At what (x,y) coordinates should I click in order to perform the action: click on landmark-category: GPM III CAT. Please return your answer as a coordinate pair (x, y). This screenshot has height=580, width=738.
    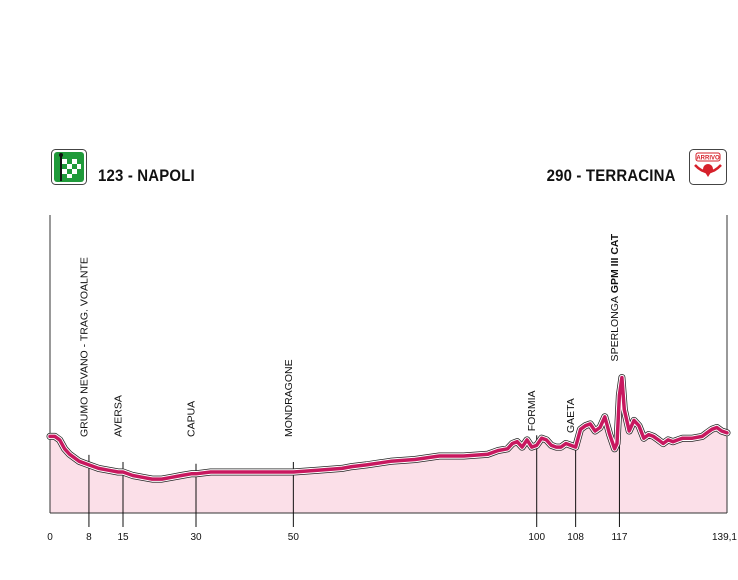
    Looking at the image, I should click on (615, 264).